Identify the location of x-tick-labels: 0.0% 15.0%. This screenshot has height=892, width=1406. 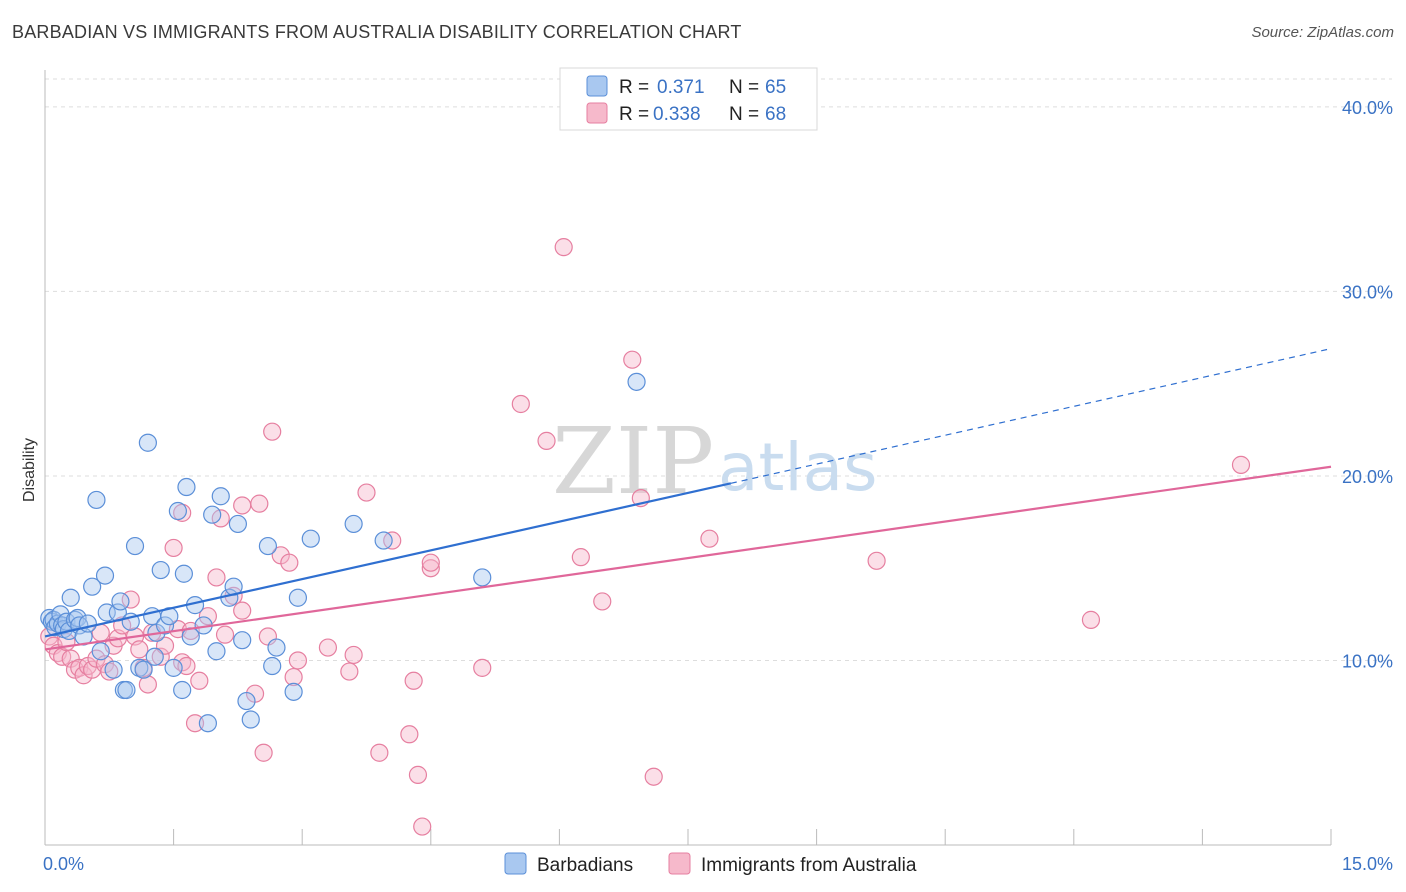
(718, 864).